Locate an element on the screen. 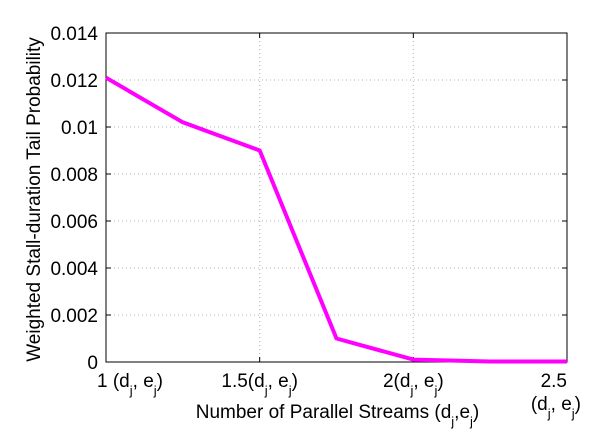  x-tick-label: 1 (dj, ej) is located at coordinates (130, 384).